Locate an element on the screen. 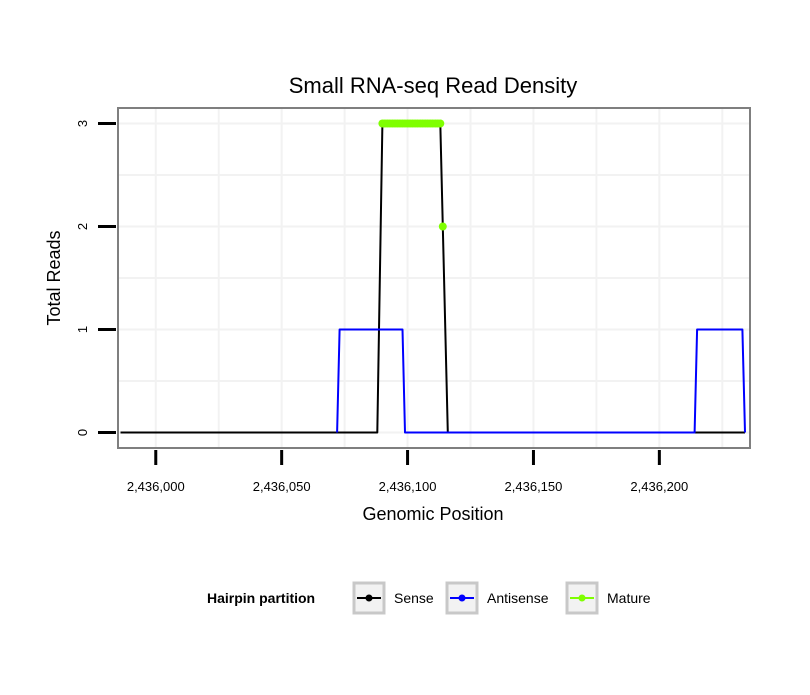 The image size is (810, 695). y-tick-label: 2 is located at coordinates (82, 226).